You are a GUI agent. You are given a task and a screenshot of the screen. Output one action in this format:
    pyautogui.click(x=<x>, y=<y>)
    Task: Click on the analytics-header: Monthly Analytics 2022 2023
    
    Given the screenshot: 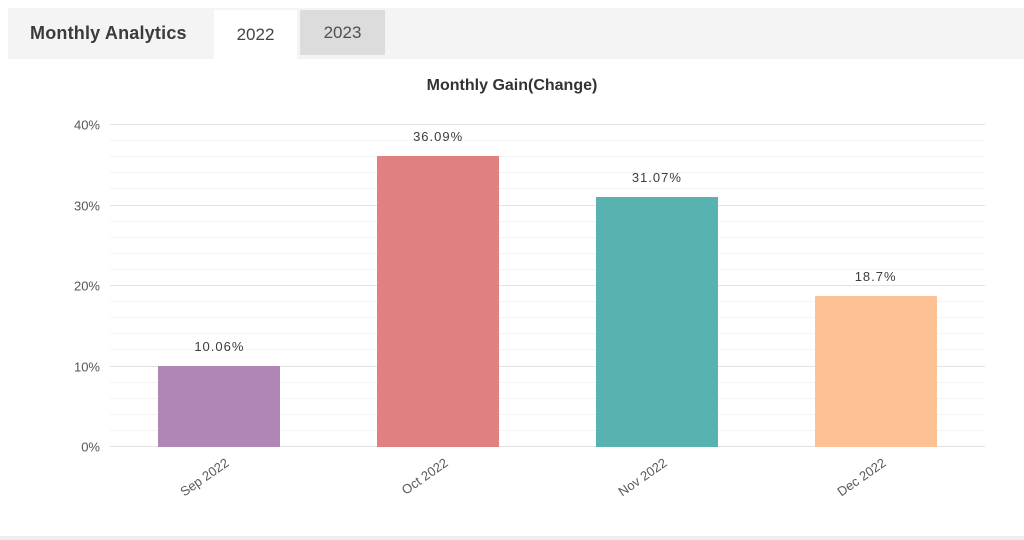 What is the action you would take?
    pyautogui.click(x=516, y=34)
    